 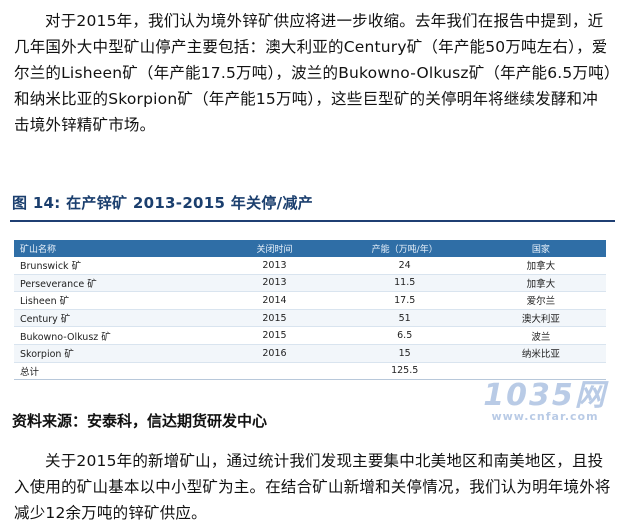 What do you see at coordinates (140, 421) in the screenshot?
I see `source-note: 资料来源：安泰科，信达期货研发中心` at bounding box center [140, 421].